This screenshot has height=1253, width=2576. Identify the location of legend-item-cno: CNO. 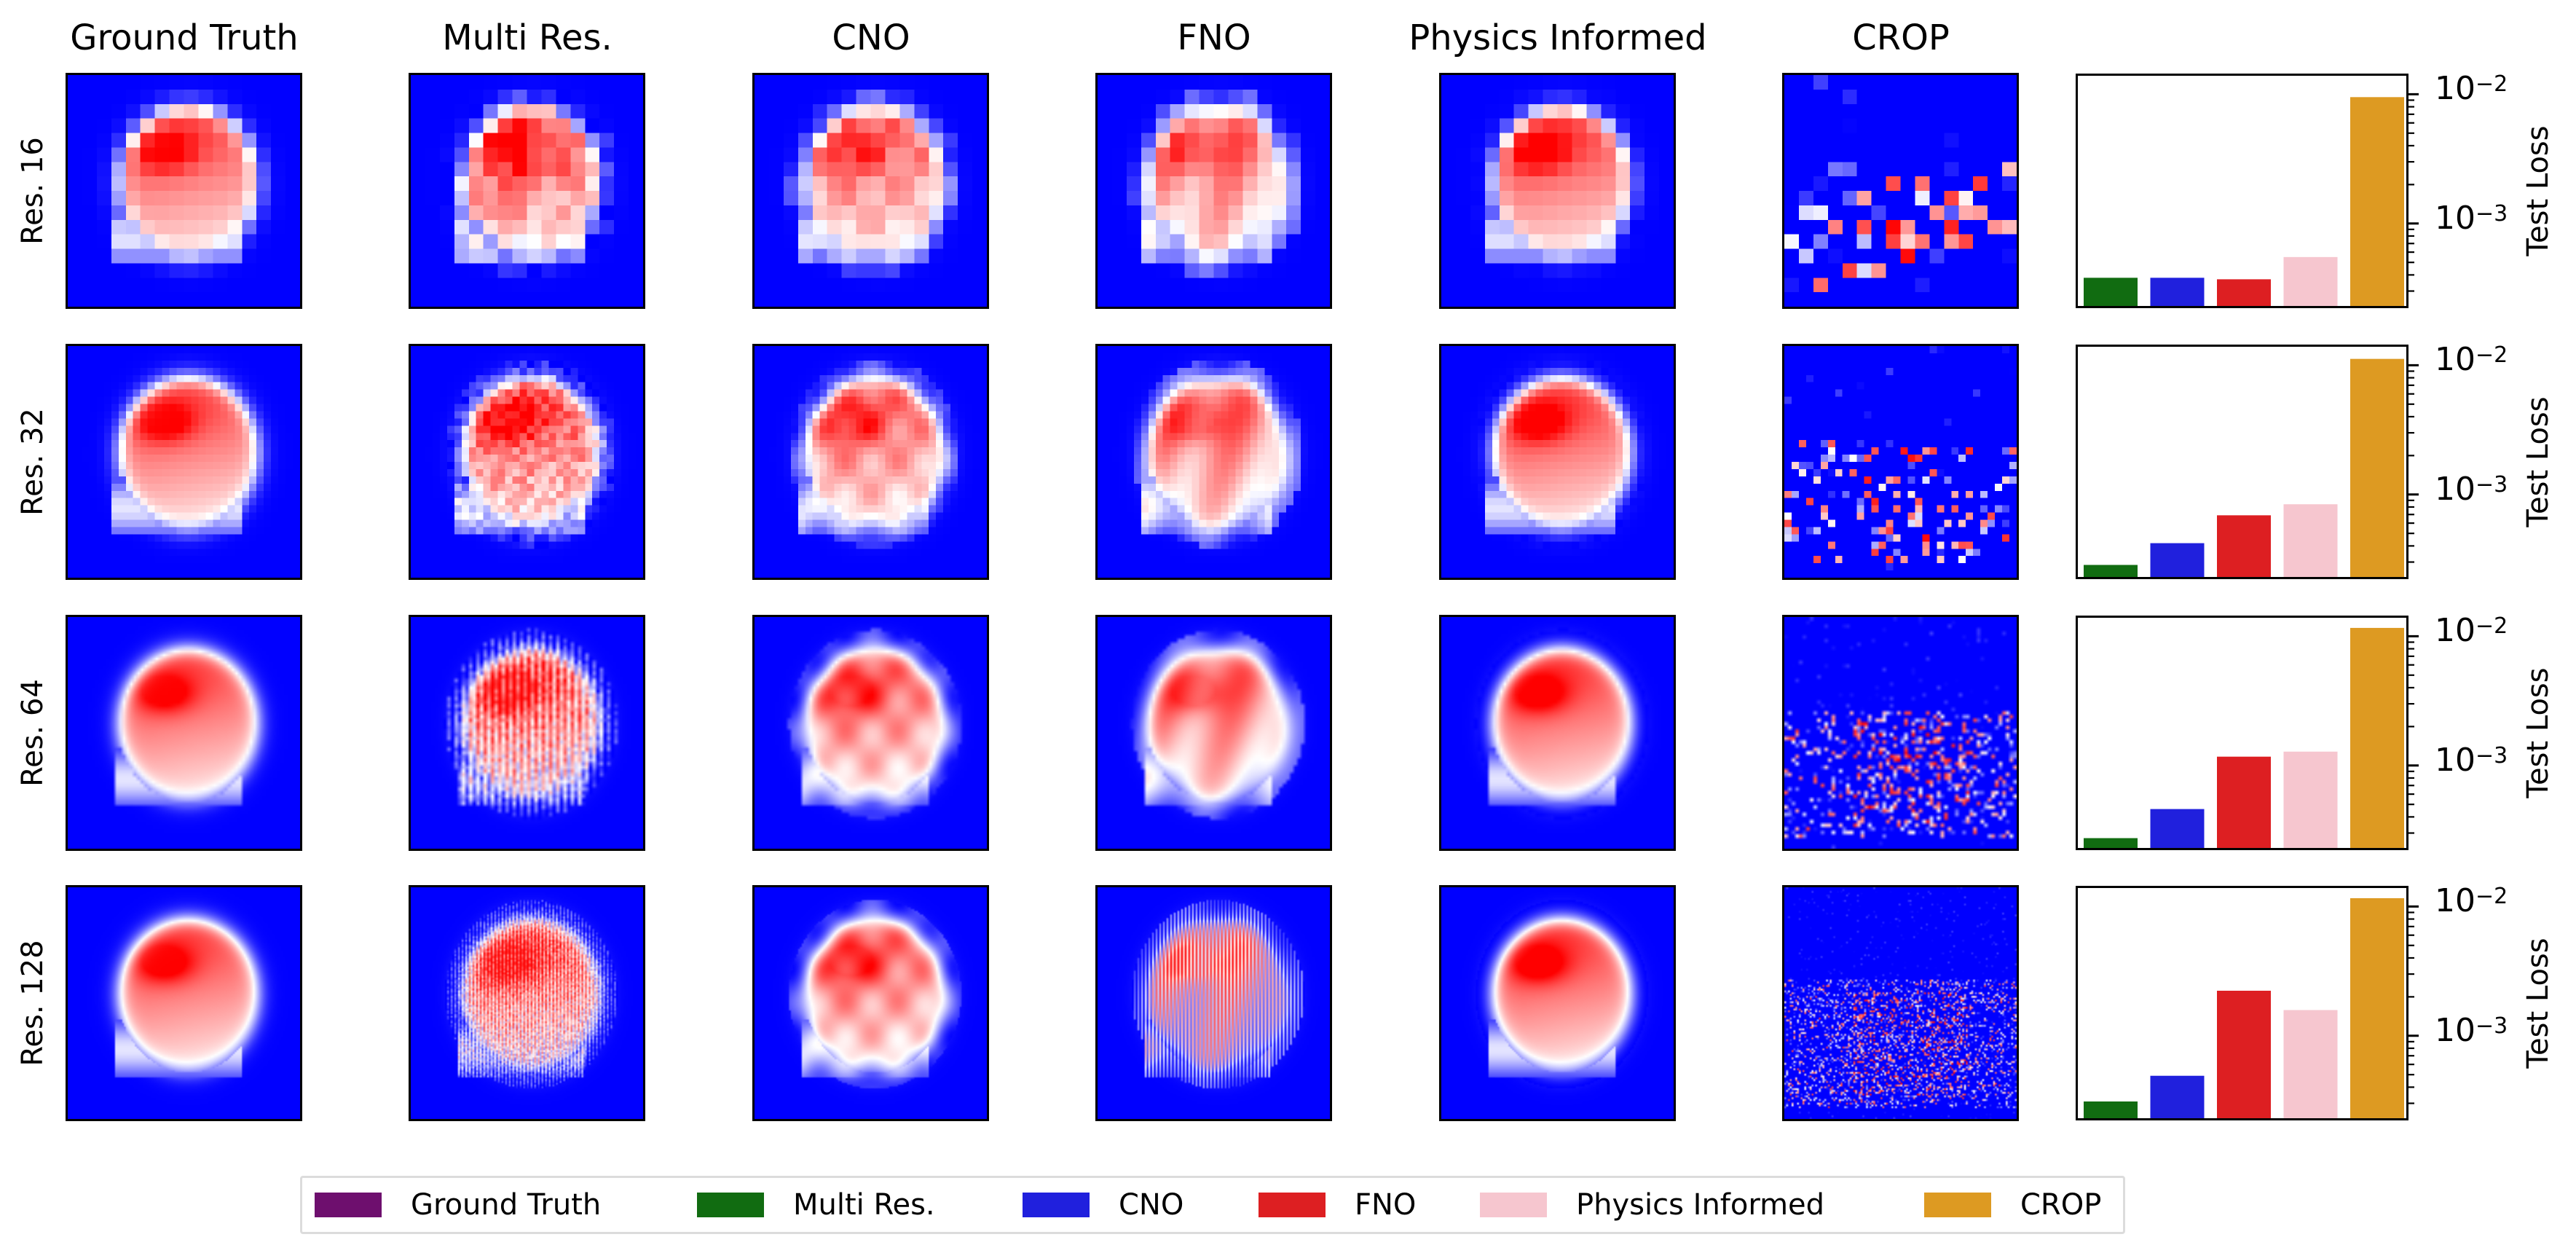
(1103, 1205).